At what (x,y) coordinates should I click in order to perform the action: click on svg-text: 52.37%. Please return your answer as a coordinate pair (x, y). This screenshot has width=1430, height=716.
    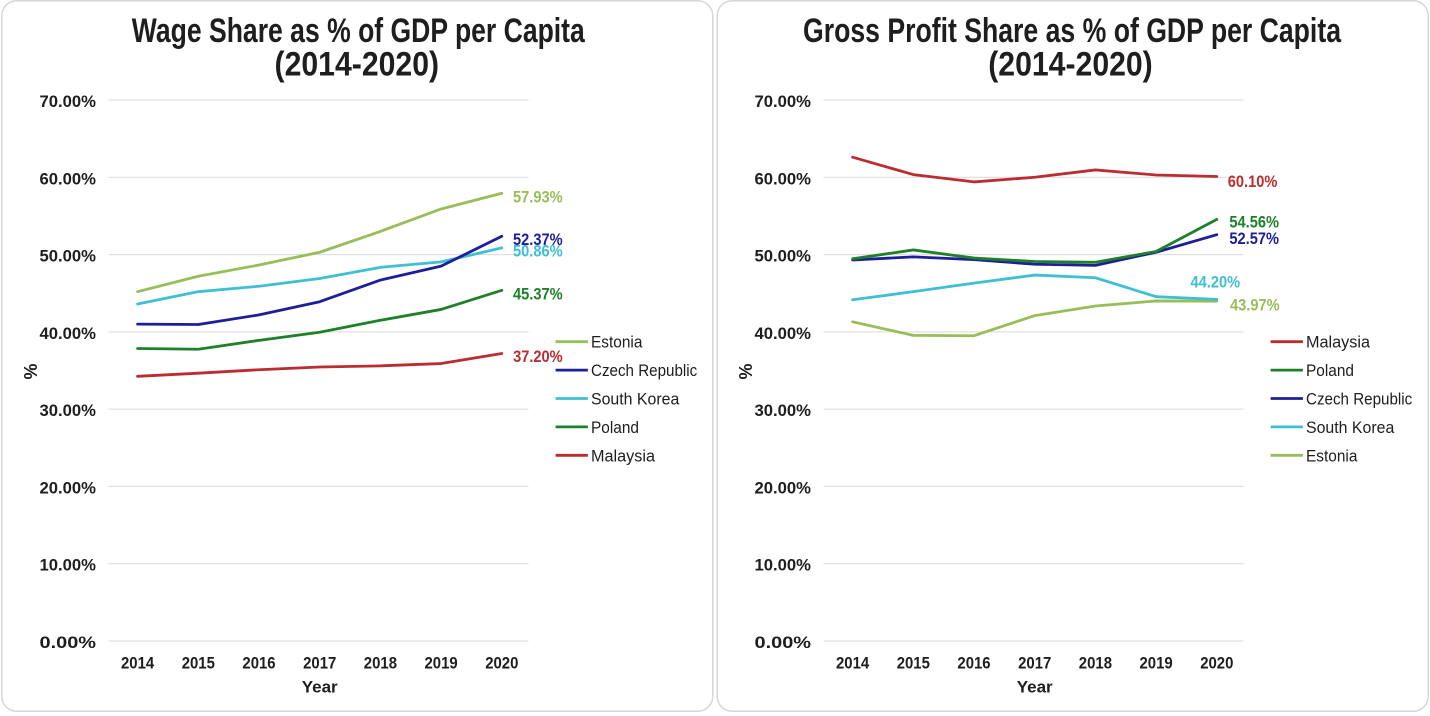
    Looking at the image, I should click on (538, 239).